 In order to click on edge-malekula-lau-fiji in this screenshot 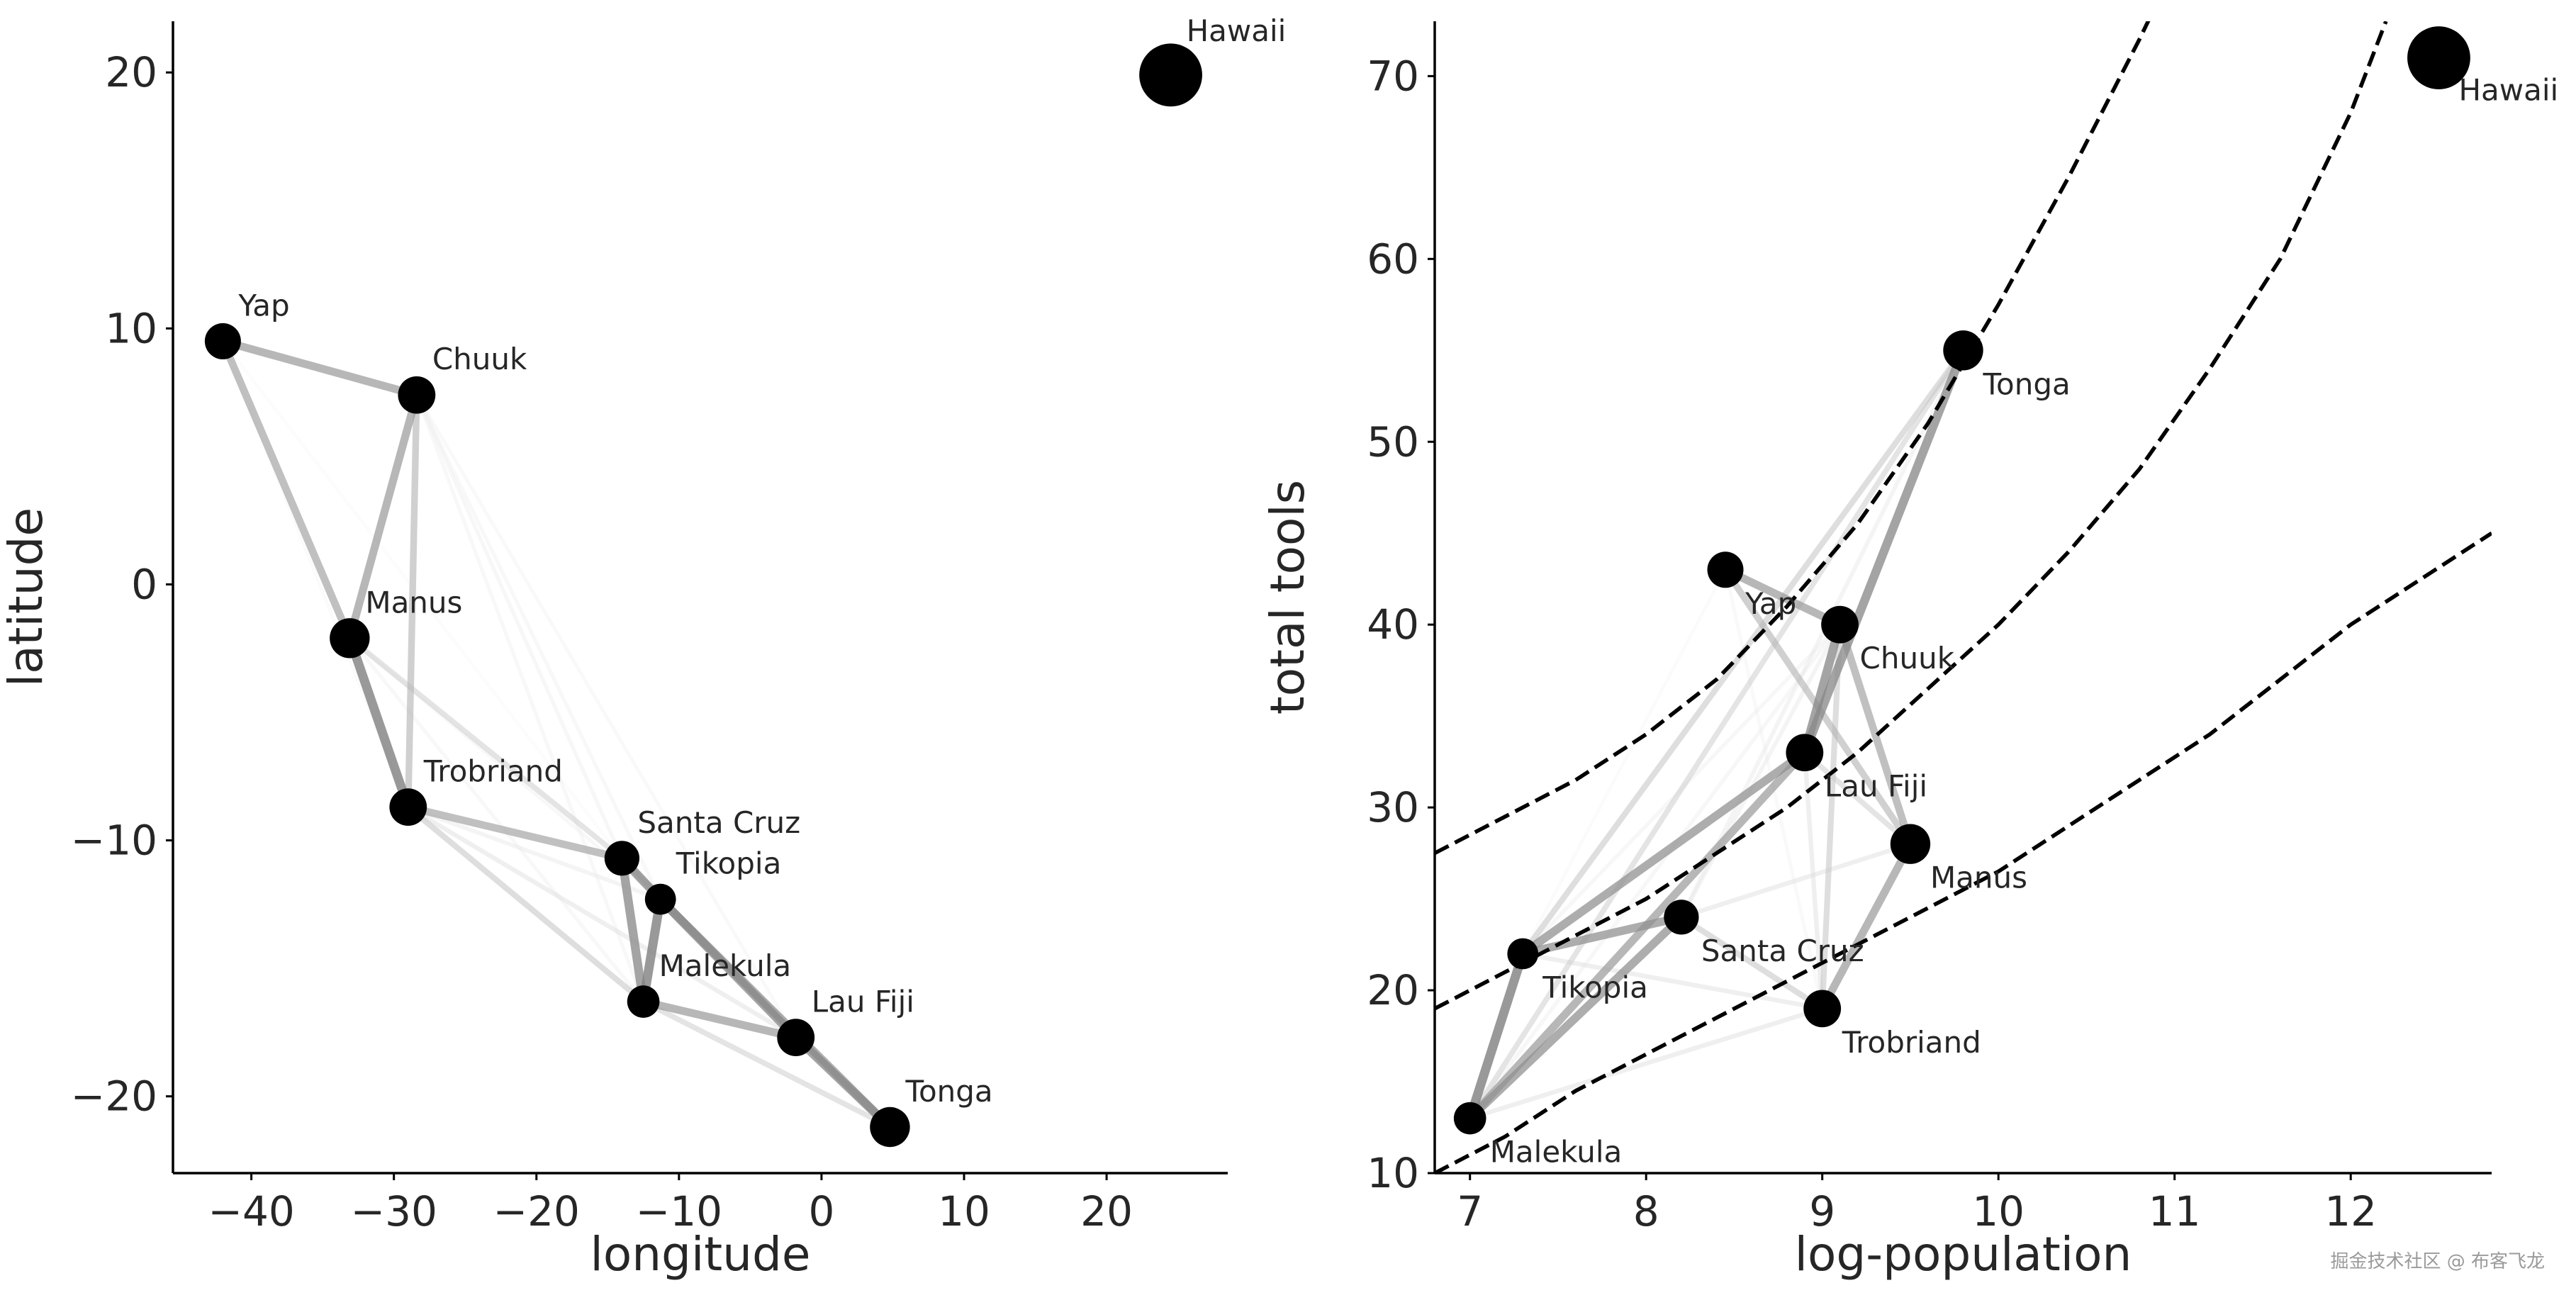, I will do `click(720, 1019)`.